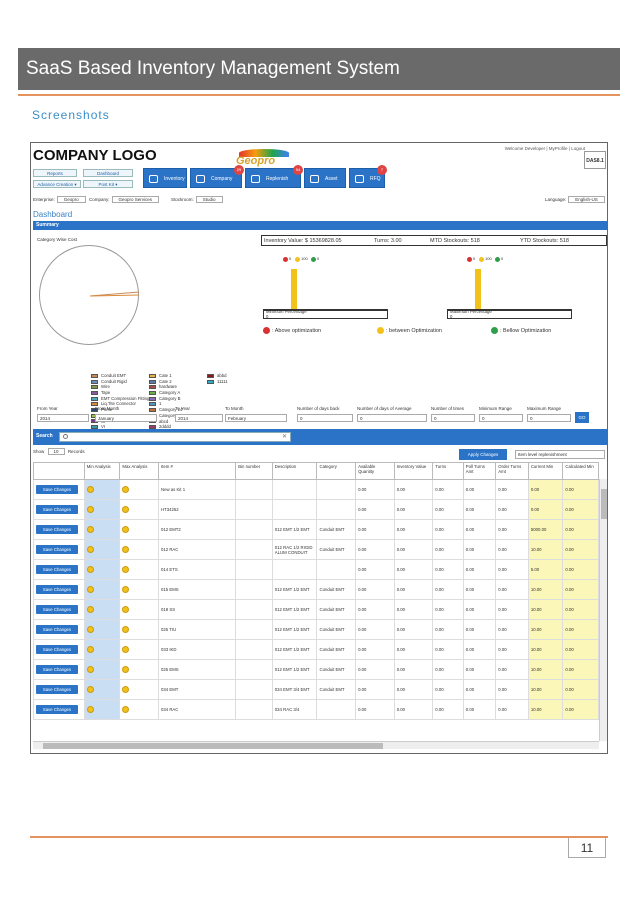 This screenshot has width=638, height=902. Describe the element at coordinates (453, 418) in the screenshot. I see `times-input: 0` at that location.